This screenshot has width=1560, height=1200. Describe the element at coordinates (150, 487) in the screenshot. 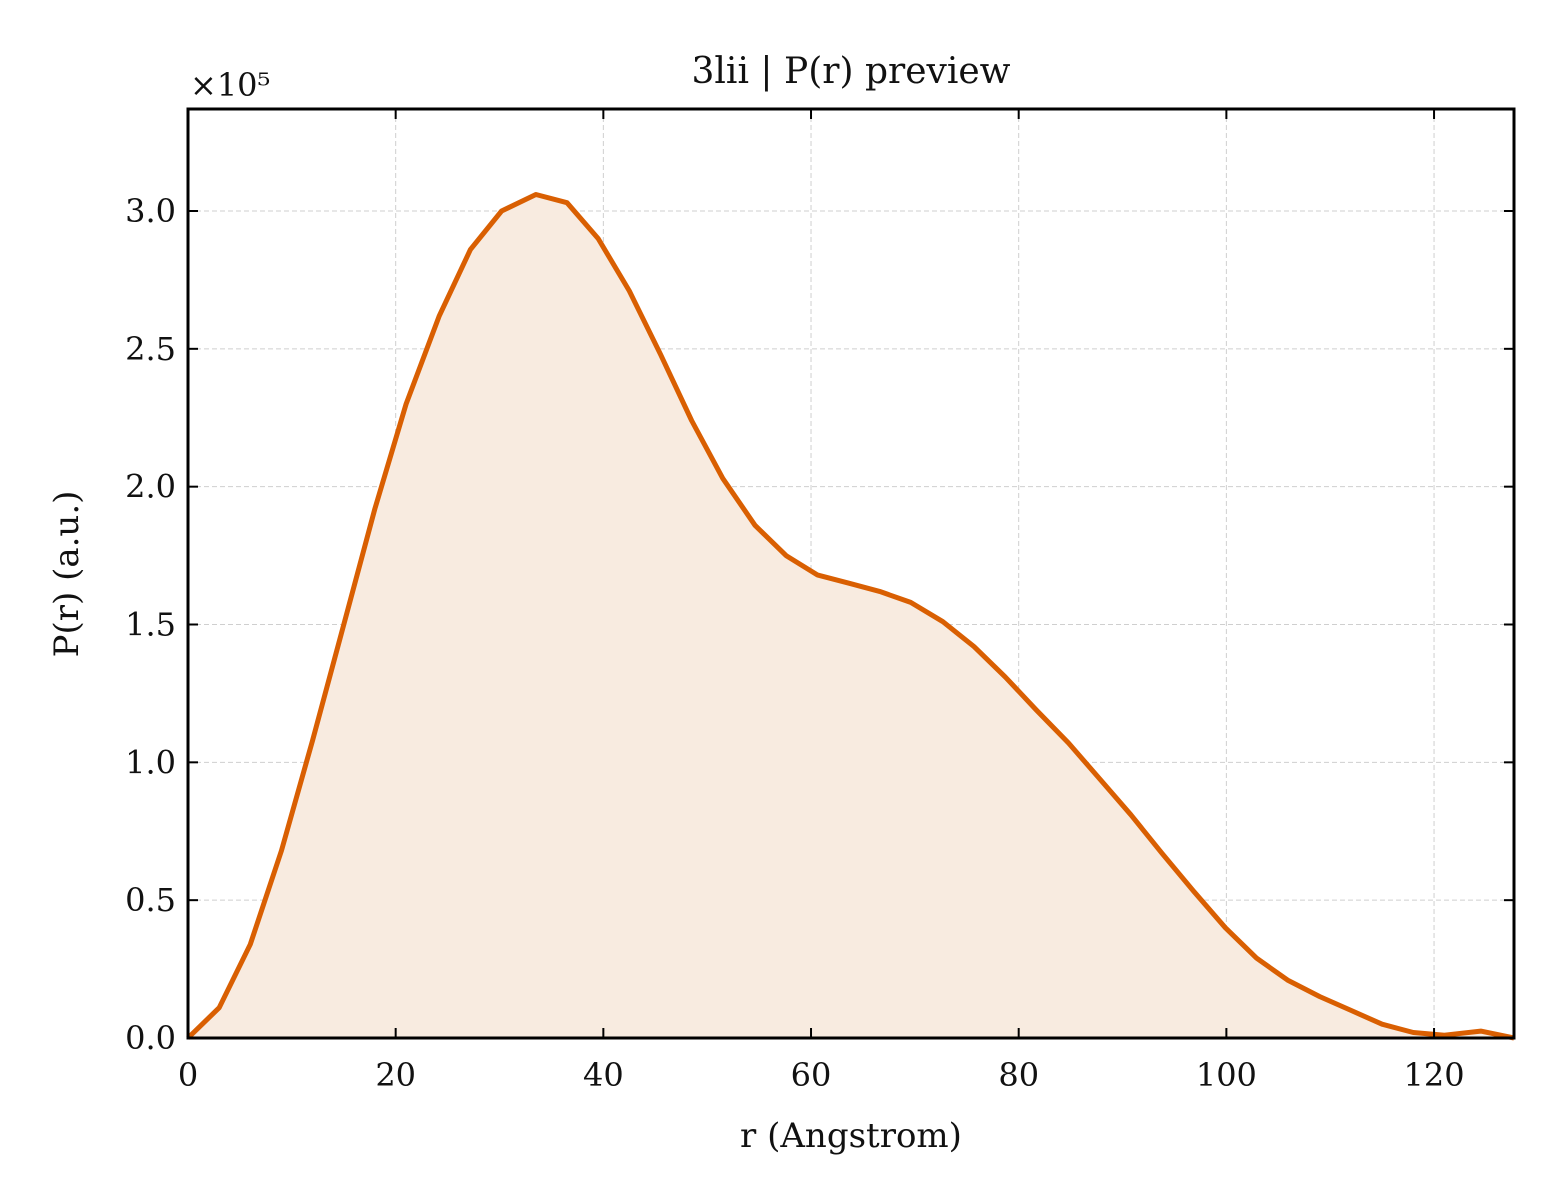

I see `y-tick-label: 2.0` at that location.